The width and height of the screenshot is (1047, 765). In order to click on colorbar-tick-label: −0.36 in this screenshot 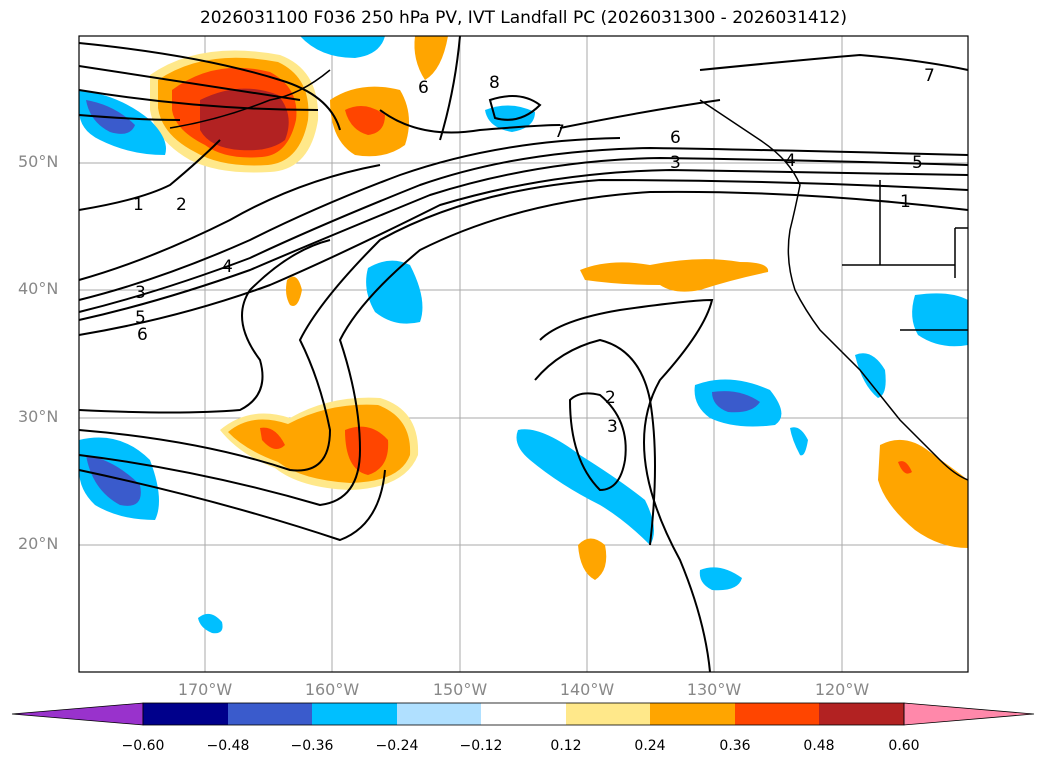, I will do `click(312, 746)`.